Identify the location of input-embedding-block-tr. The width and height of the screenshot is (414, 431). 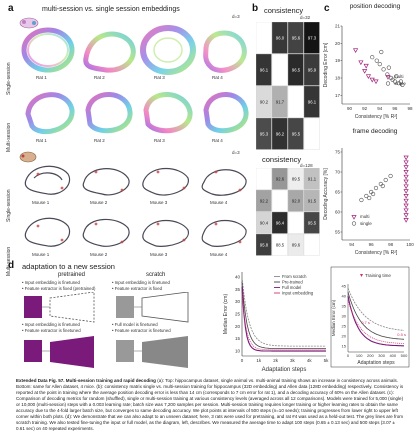
(125, 307).